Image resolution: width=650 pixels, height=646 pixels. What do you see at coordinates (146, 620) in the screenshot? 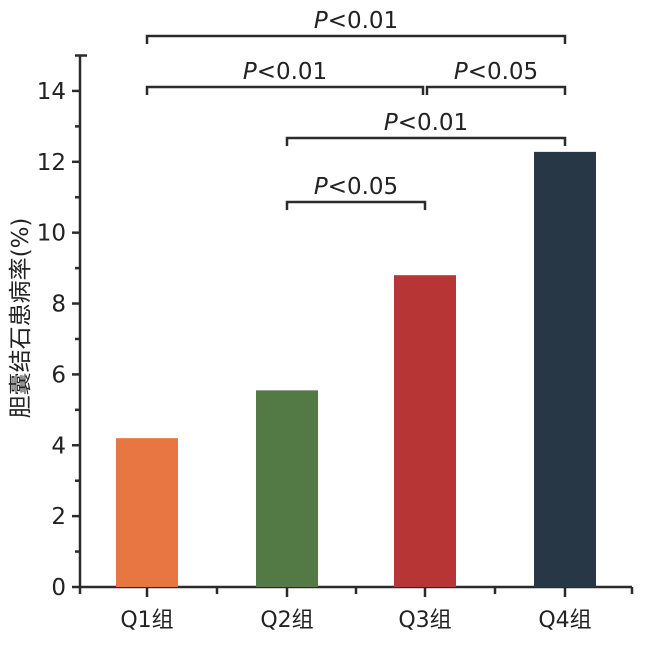
I see `x-tick-label: Q1组` at bounding box center [146, 620].